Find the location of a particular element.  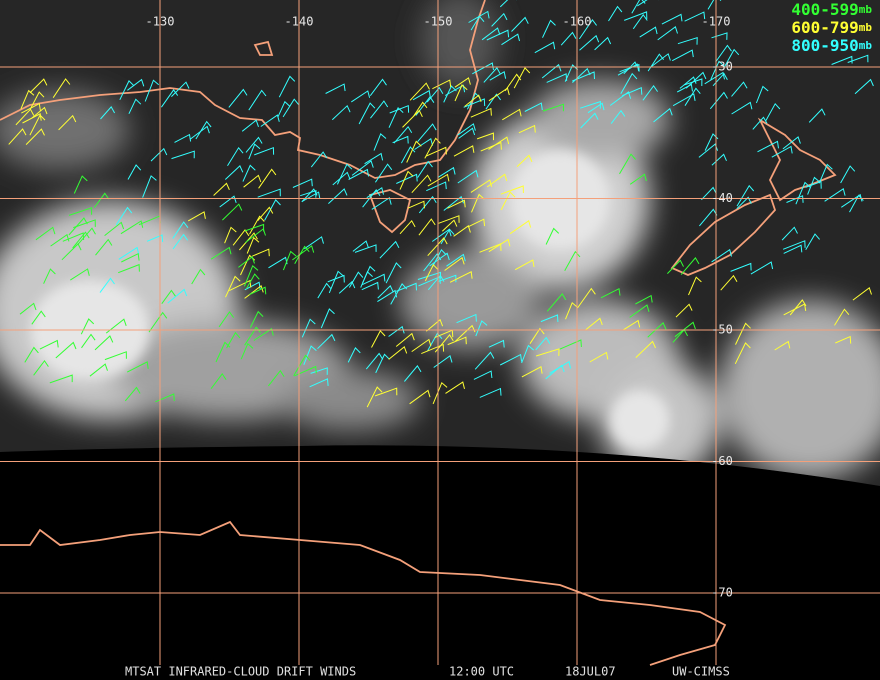

latitude-label: -50 is located at coordinates (722, 330).